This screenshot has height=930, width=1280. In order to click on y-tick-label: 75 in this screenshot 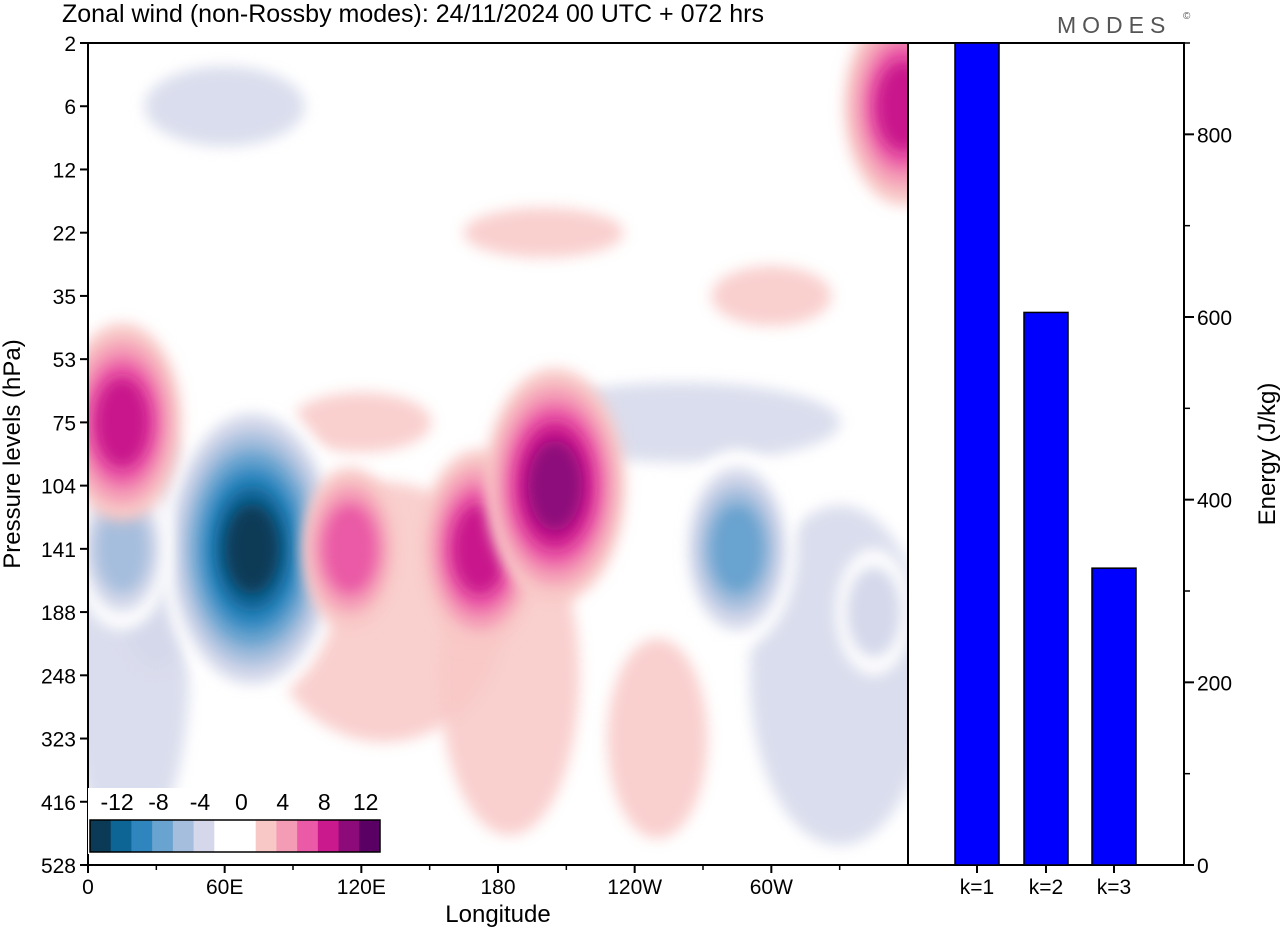, I will do `click(64, 423)`.